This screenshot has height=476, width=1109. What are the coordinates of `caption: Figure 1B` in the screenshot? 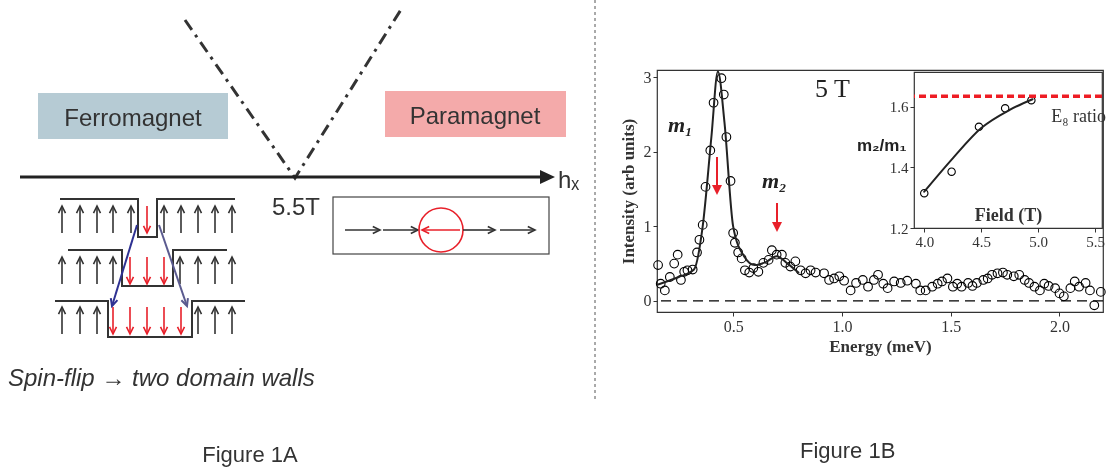 It's located at (848, 451).